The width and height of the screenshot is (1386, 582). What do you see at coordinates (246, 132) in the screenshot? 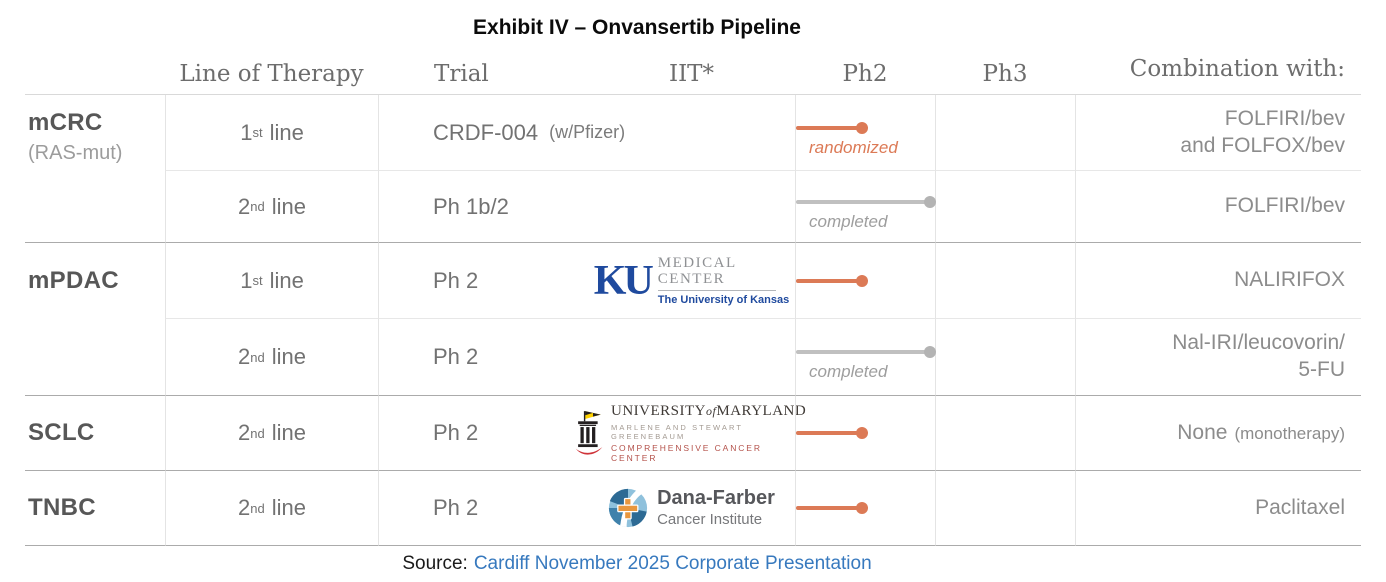
I see `line-ordinal: 1` at bounding box center [246, 132].